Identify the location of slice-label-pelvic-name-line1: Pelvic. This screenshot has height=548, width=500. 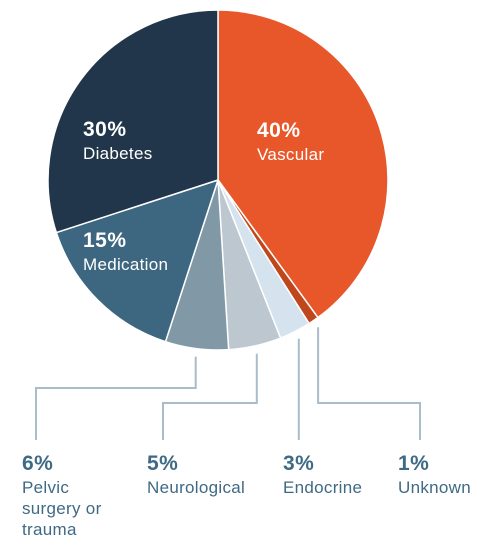
(45, 487).